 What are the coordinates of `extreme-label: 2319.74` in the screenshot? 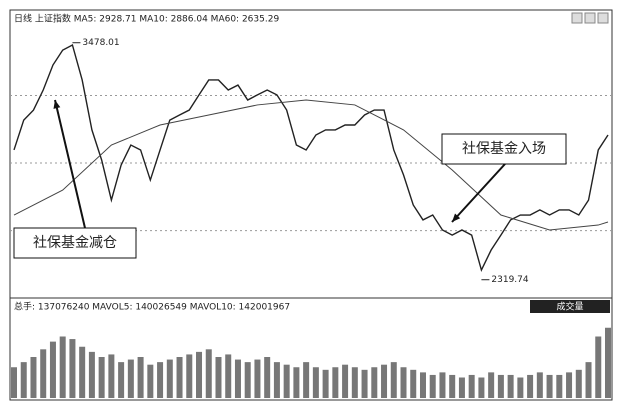 It's located at (509, 280).